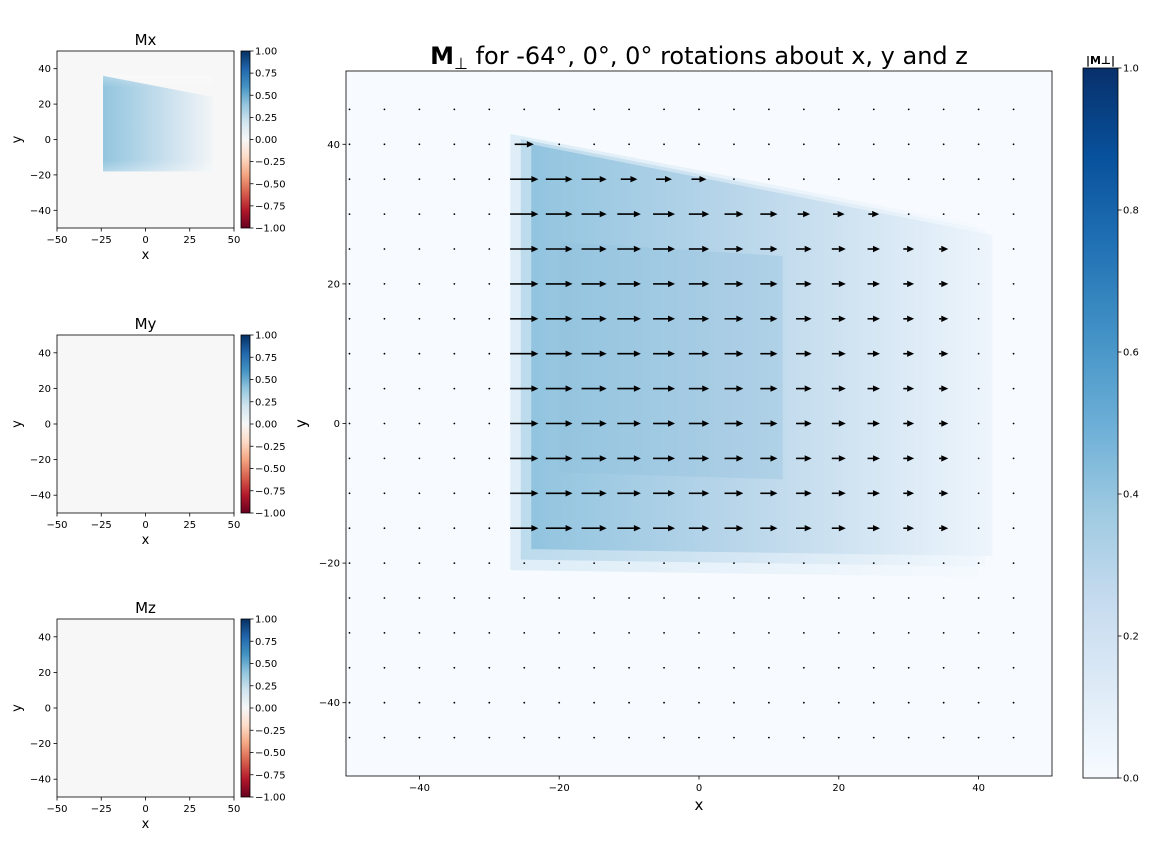 Image resolution: width=1152 pixels, height=868 pixels. I want to click on mx-region-edge, so click(156, 123).